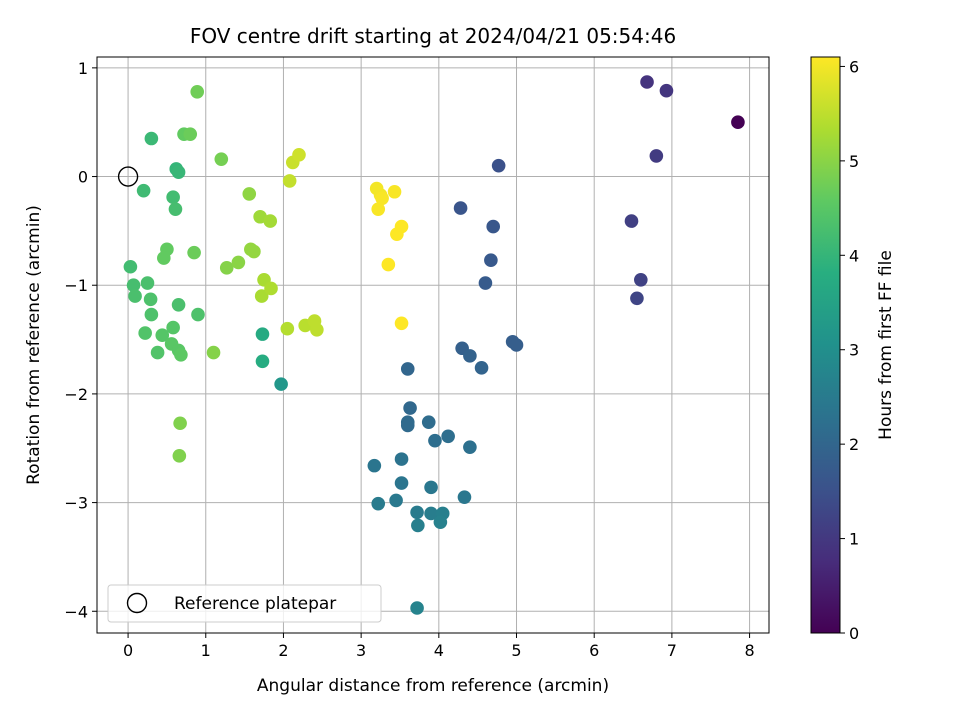  Describe the element at coordinates (137, 603) in the screenshot. I see `legend-reference-marker` at that location.